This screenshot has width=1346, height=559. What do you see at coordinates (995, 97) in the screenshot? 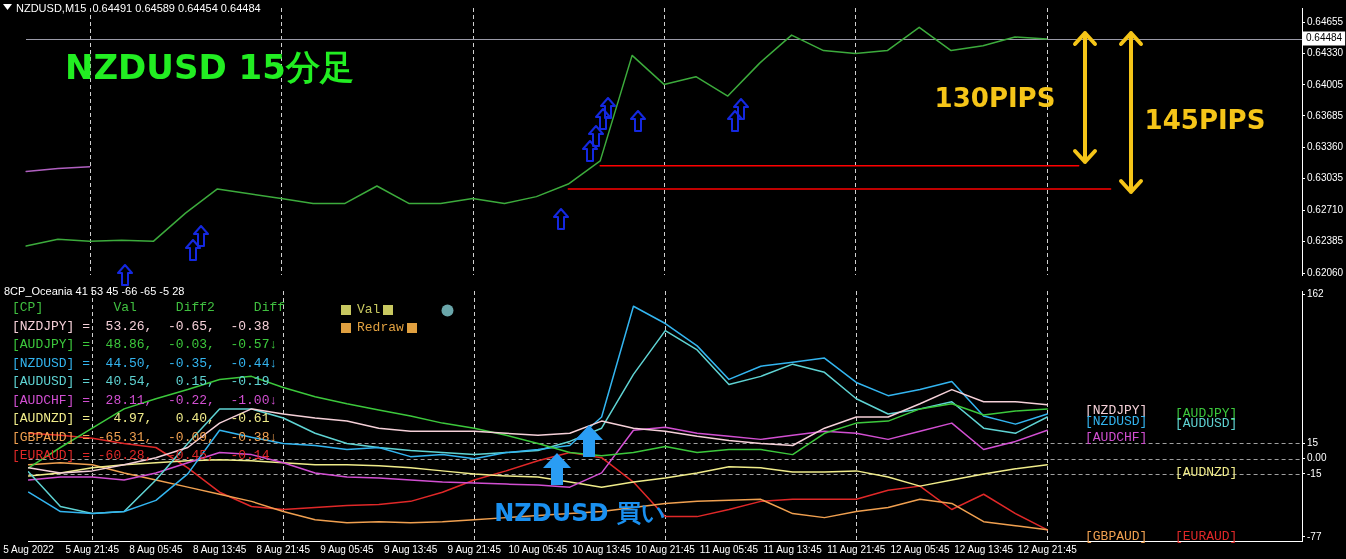
I see `annotation: 130PIPS` at bounding box center [995, 97].